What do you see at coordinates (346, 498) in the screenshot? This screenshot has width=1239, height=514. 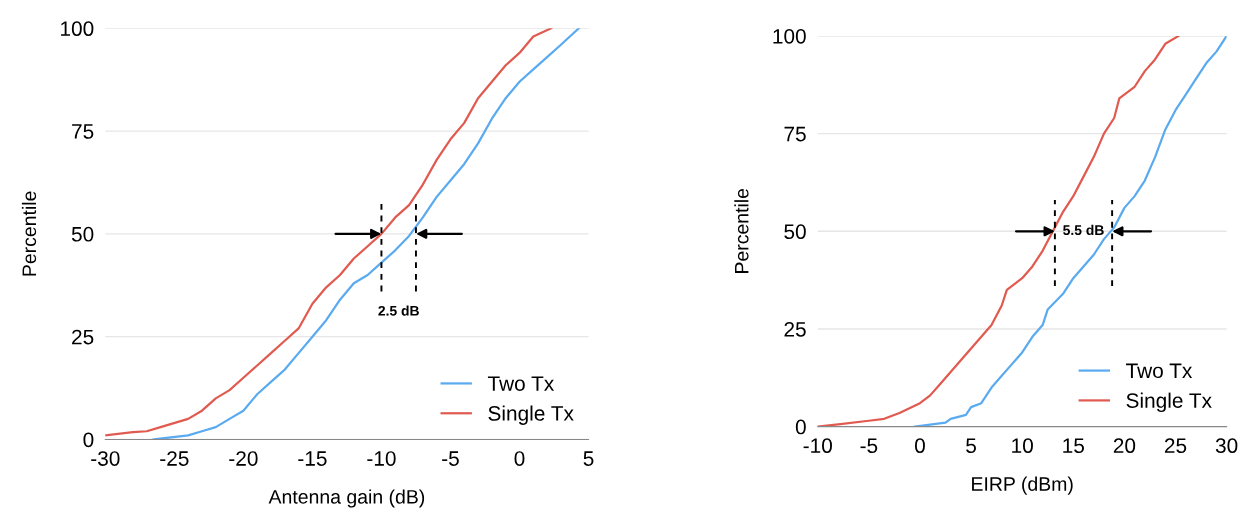 I see `x-axis-title: Antenna gain (dB)` at bounding box center [346, 498].